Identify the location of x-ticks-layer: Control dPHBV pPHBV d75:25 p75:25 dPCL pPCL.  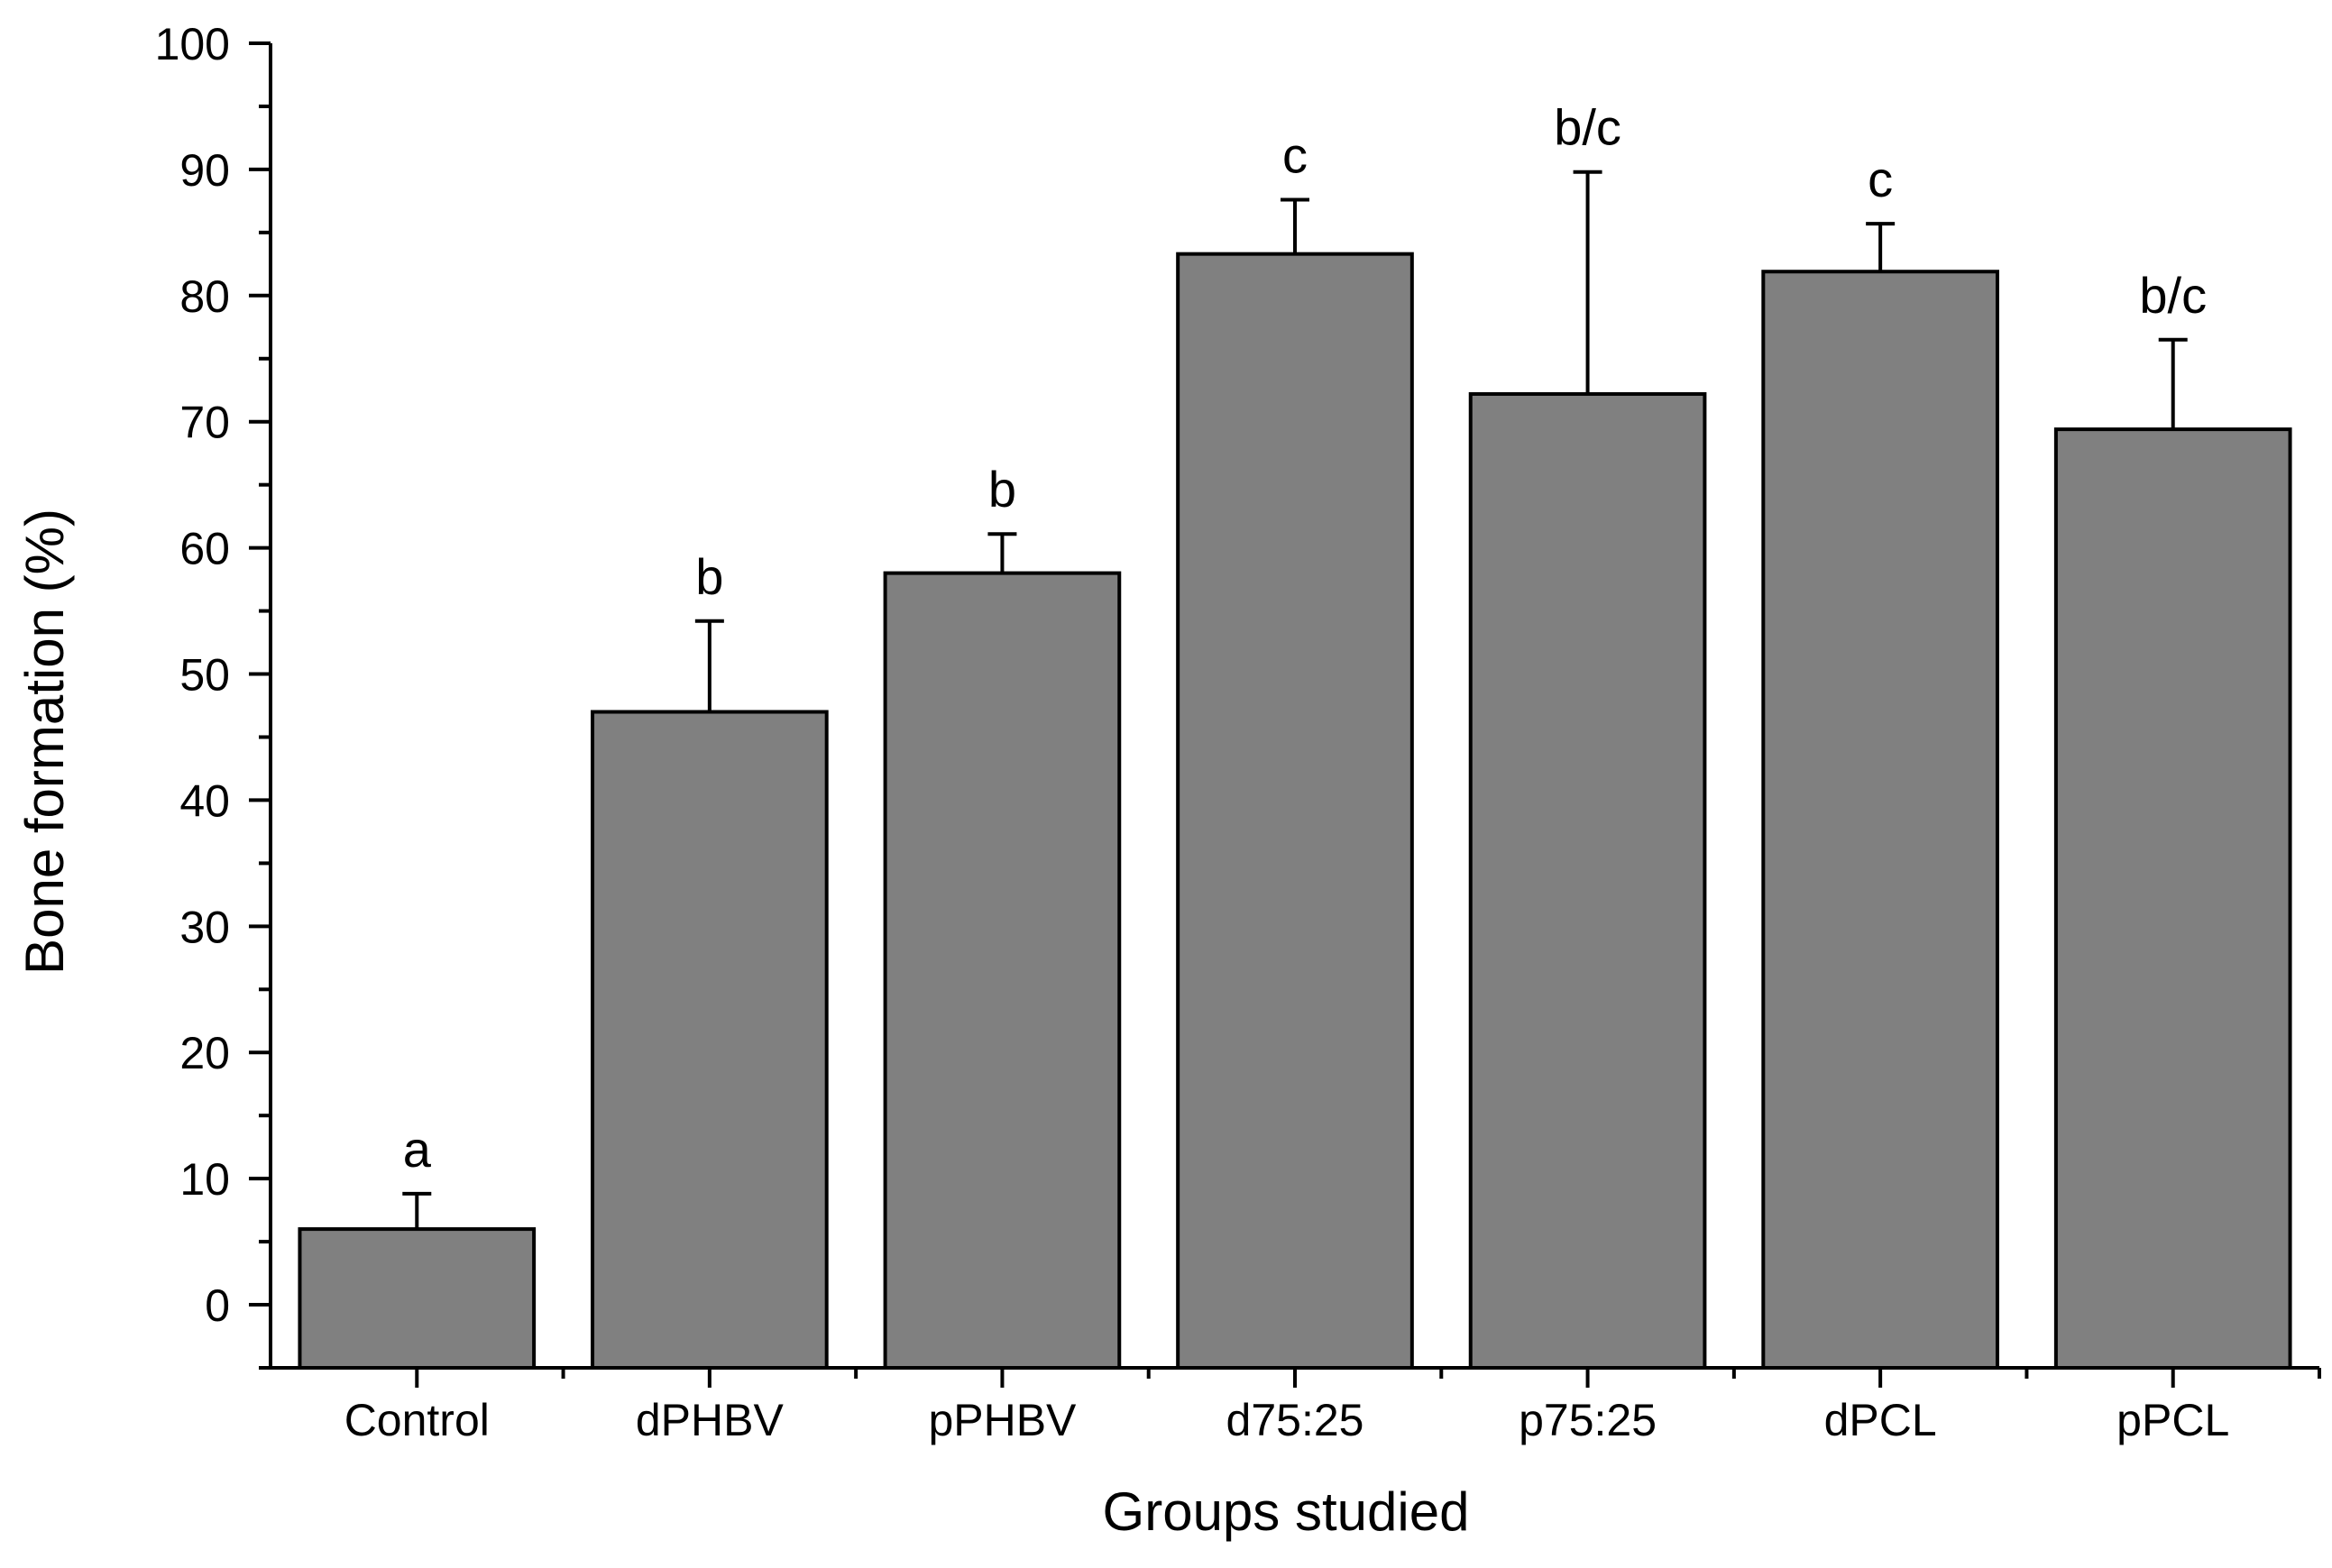
(1332, 1406).